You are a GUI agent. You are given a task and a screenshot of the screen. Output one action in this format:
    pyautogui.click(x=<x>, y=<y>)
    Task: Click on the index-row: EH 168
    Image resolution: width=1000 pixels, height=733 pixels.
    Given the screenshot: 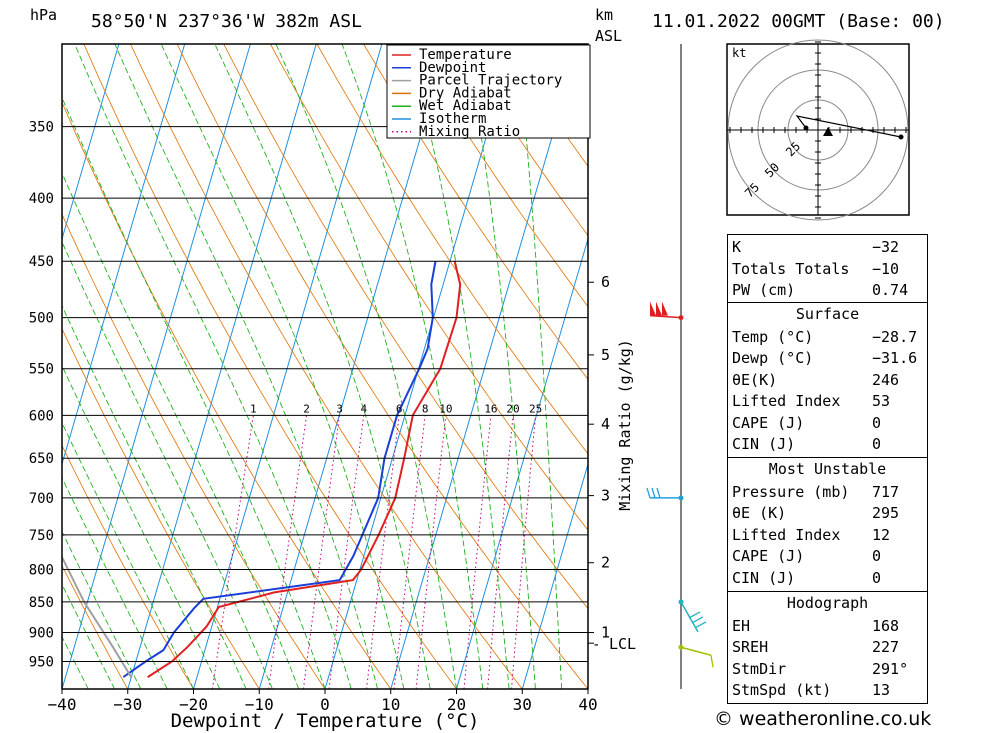 What is the action you would take?
    pyautogui.click(x=827, y=627)
    